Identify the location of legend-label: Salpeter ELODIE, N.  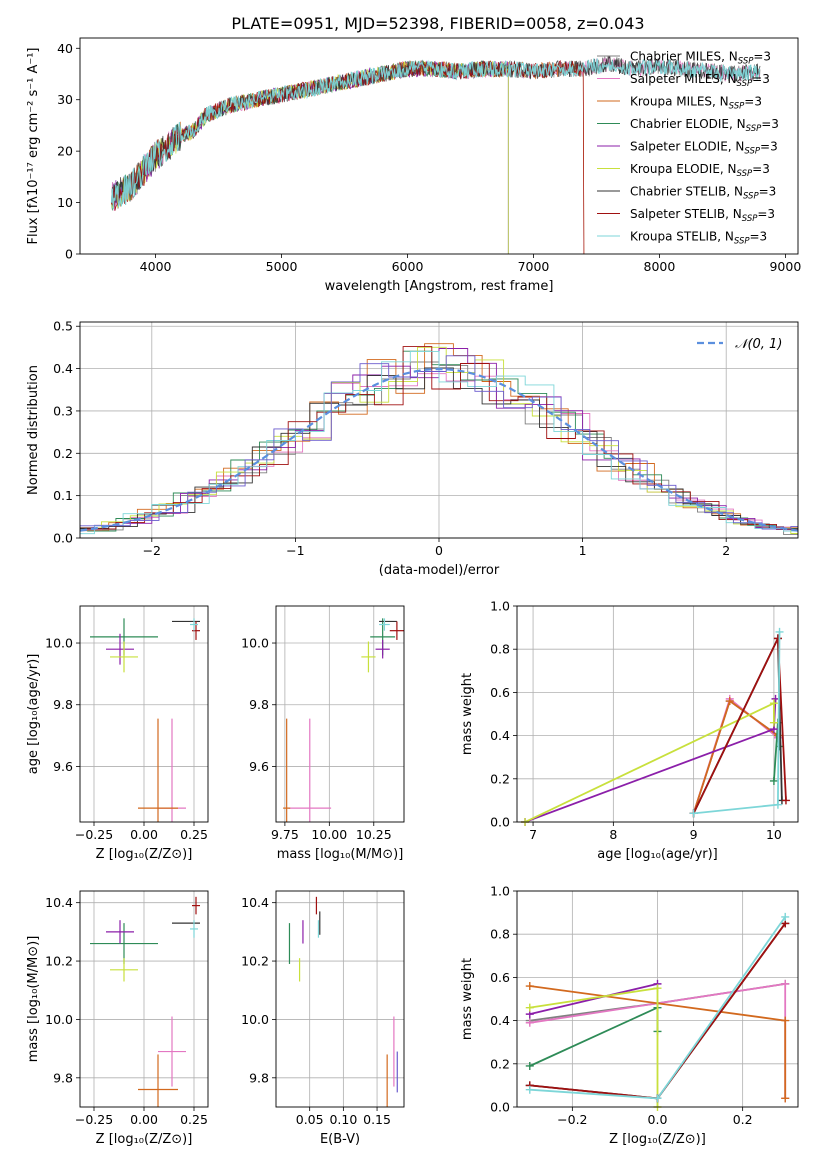
(687, 147).